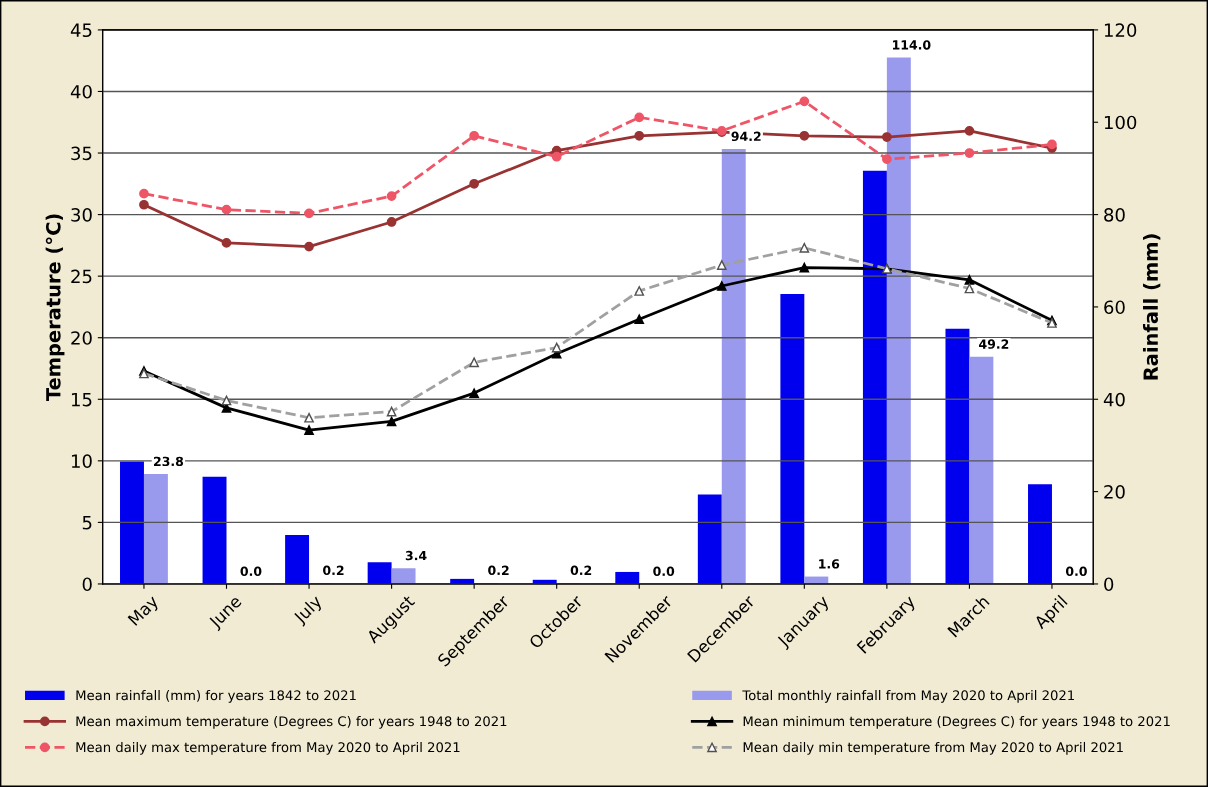 The width and height of the screenshot is (1208, 787). I want to click on data-label: 23.8, so click(168, 461).